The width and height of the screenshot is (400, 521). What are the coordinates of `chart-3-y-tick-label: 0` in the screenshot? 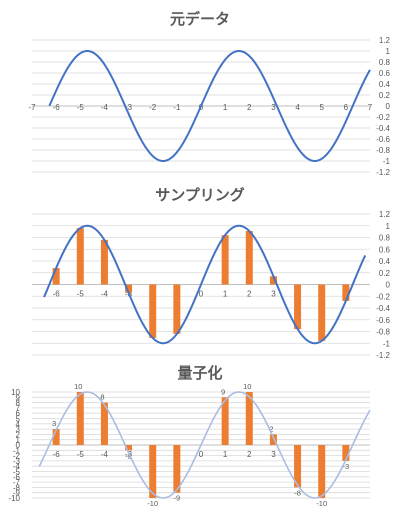 It's located at (18, 445).